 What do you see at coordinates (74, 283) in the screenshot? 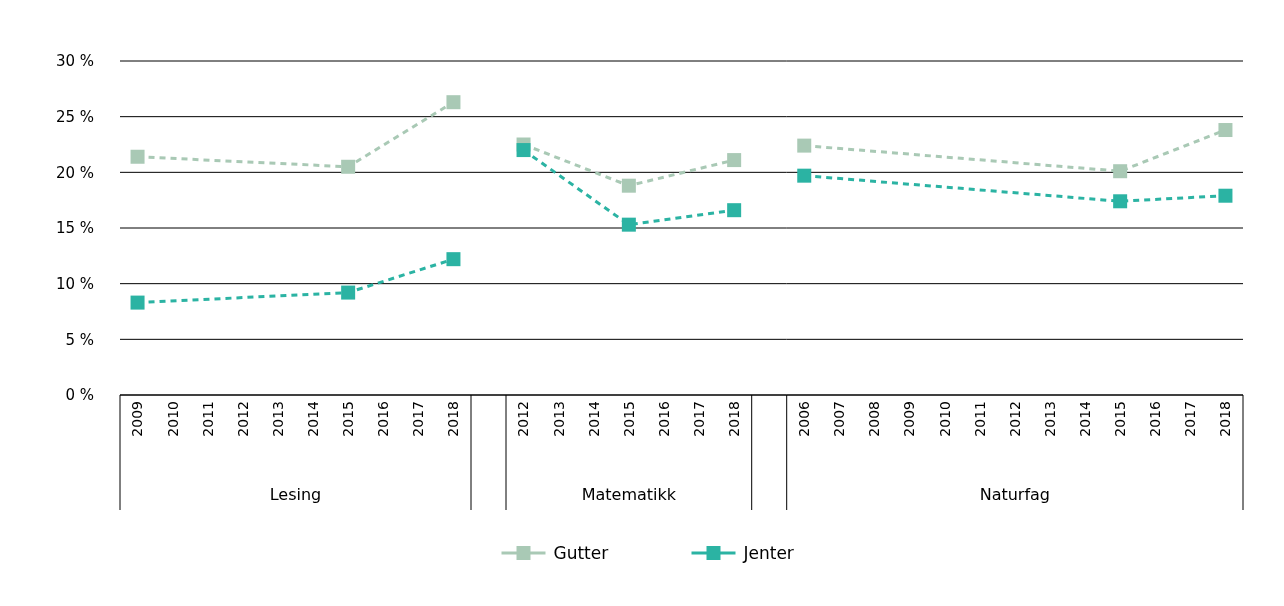
I see `y-tick-label: 10 %` at bounding box center [74, 283].